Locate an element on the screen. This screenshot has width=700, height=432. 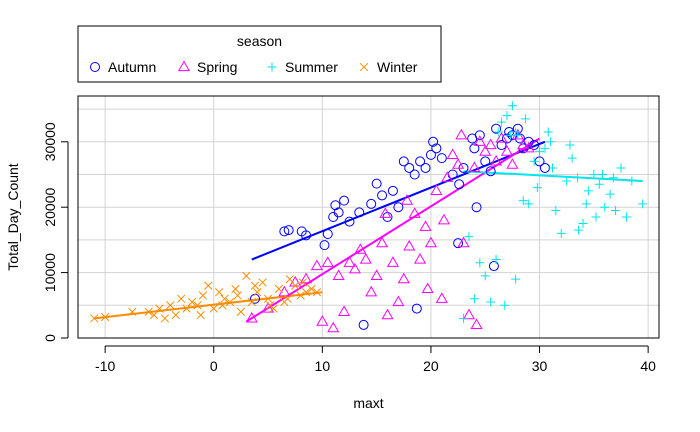
legend: season Autumn Spring Summer Winter is located at coordinates (259, 54).